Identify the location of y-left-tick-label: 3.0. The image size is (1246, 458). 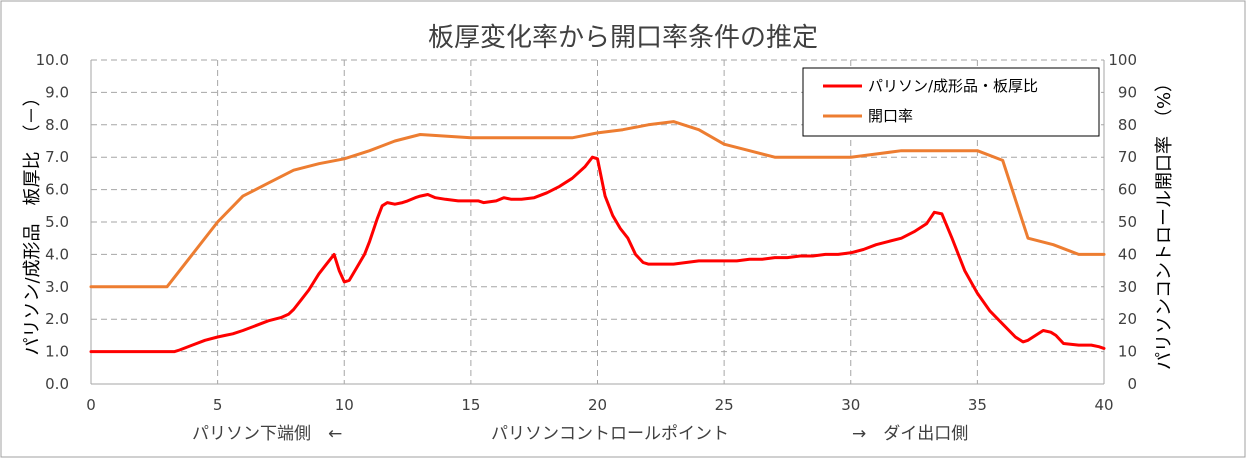
(57, 287).